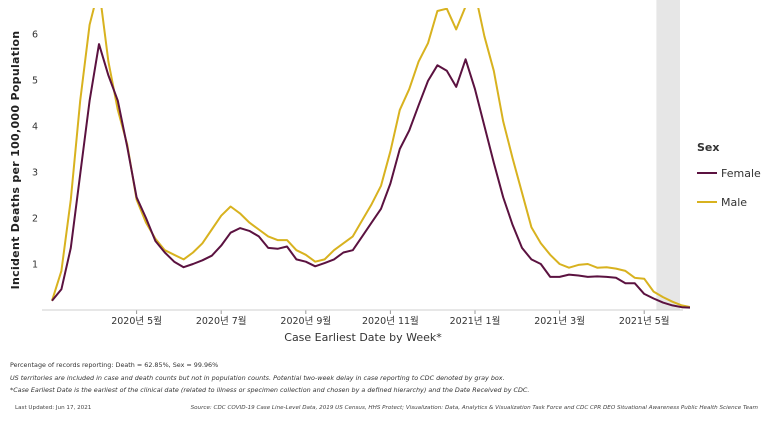 The height and width of the screenshot is (424, 766). What do you see at coordinates (305, 321) in the screenshot?
I see `x-tick-label: 2020년 9월` at bounding box center [305, 321].